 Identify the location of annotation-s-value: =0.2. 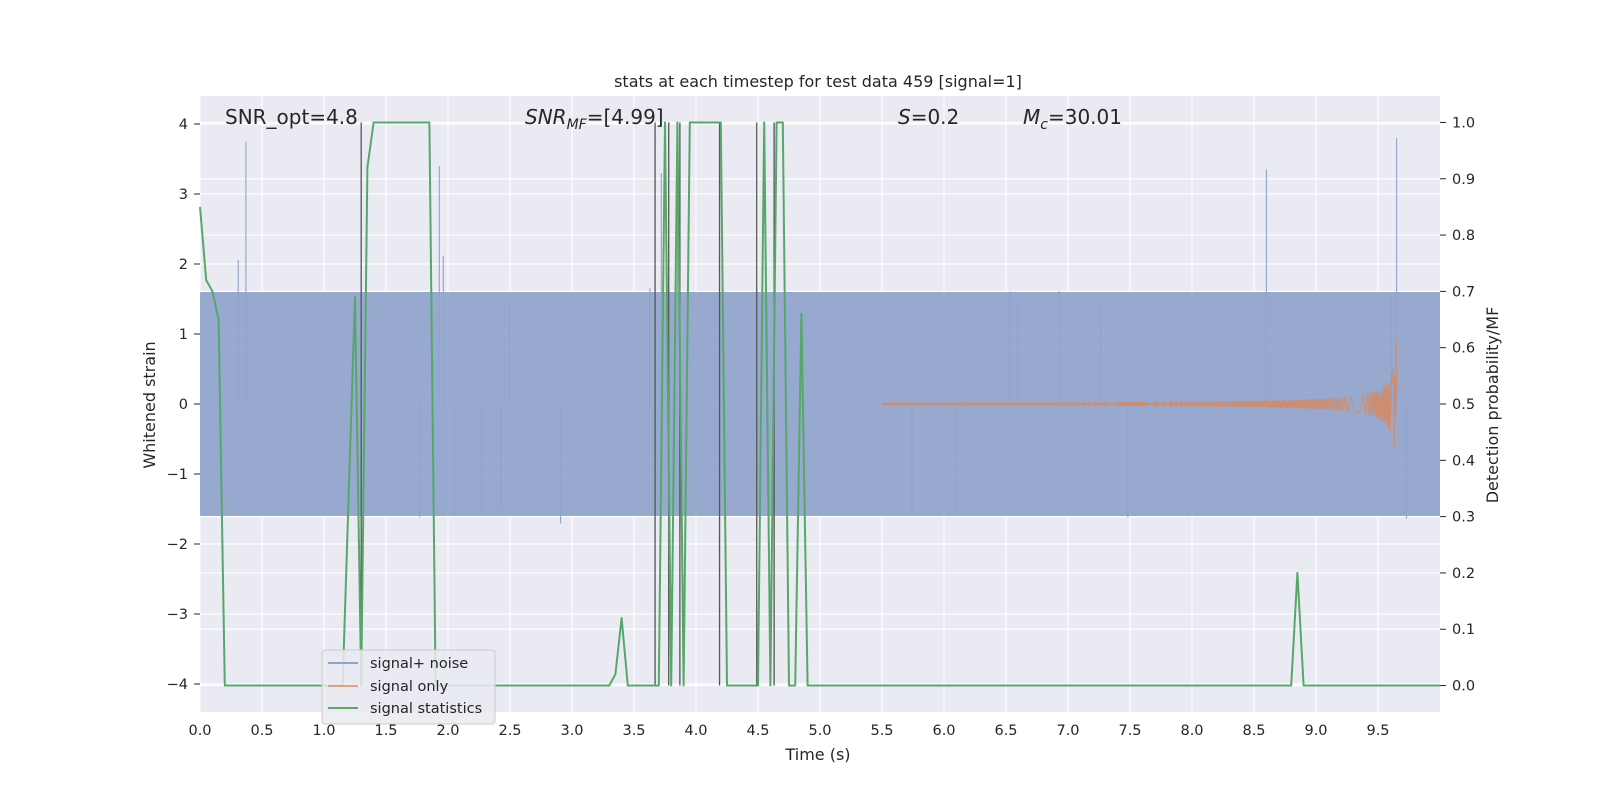
(935, 117).